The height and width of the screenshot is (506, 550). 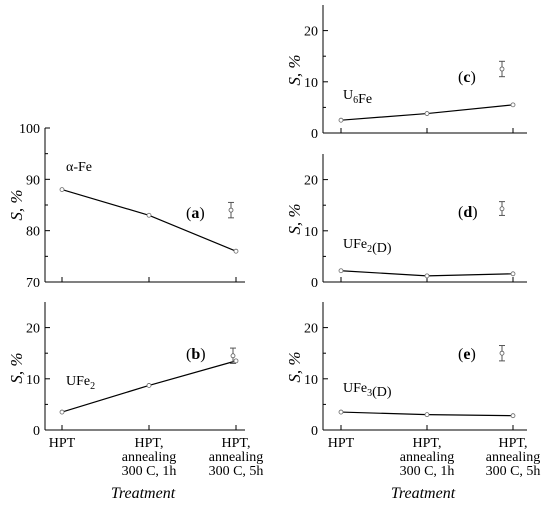 I want to click on chart-panel-e: 0 10 20S, % (e) UFe3(D), so click(x=406, y=370).